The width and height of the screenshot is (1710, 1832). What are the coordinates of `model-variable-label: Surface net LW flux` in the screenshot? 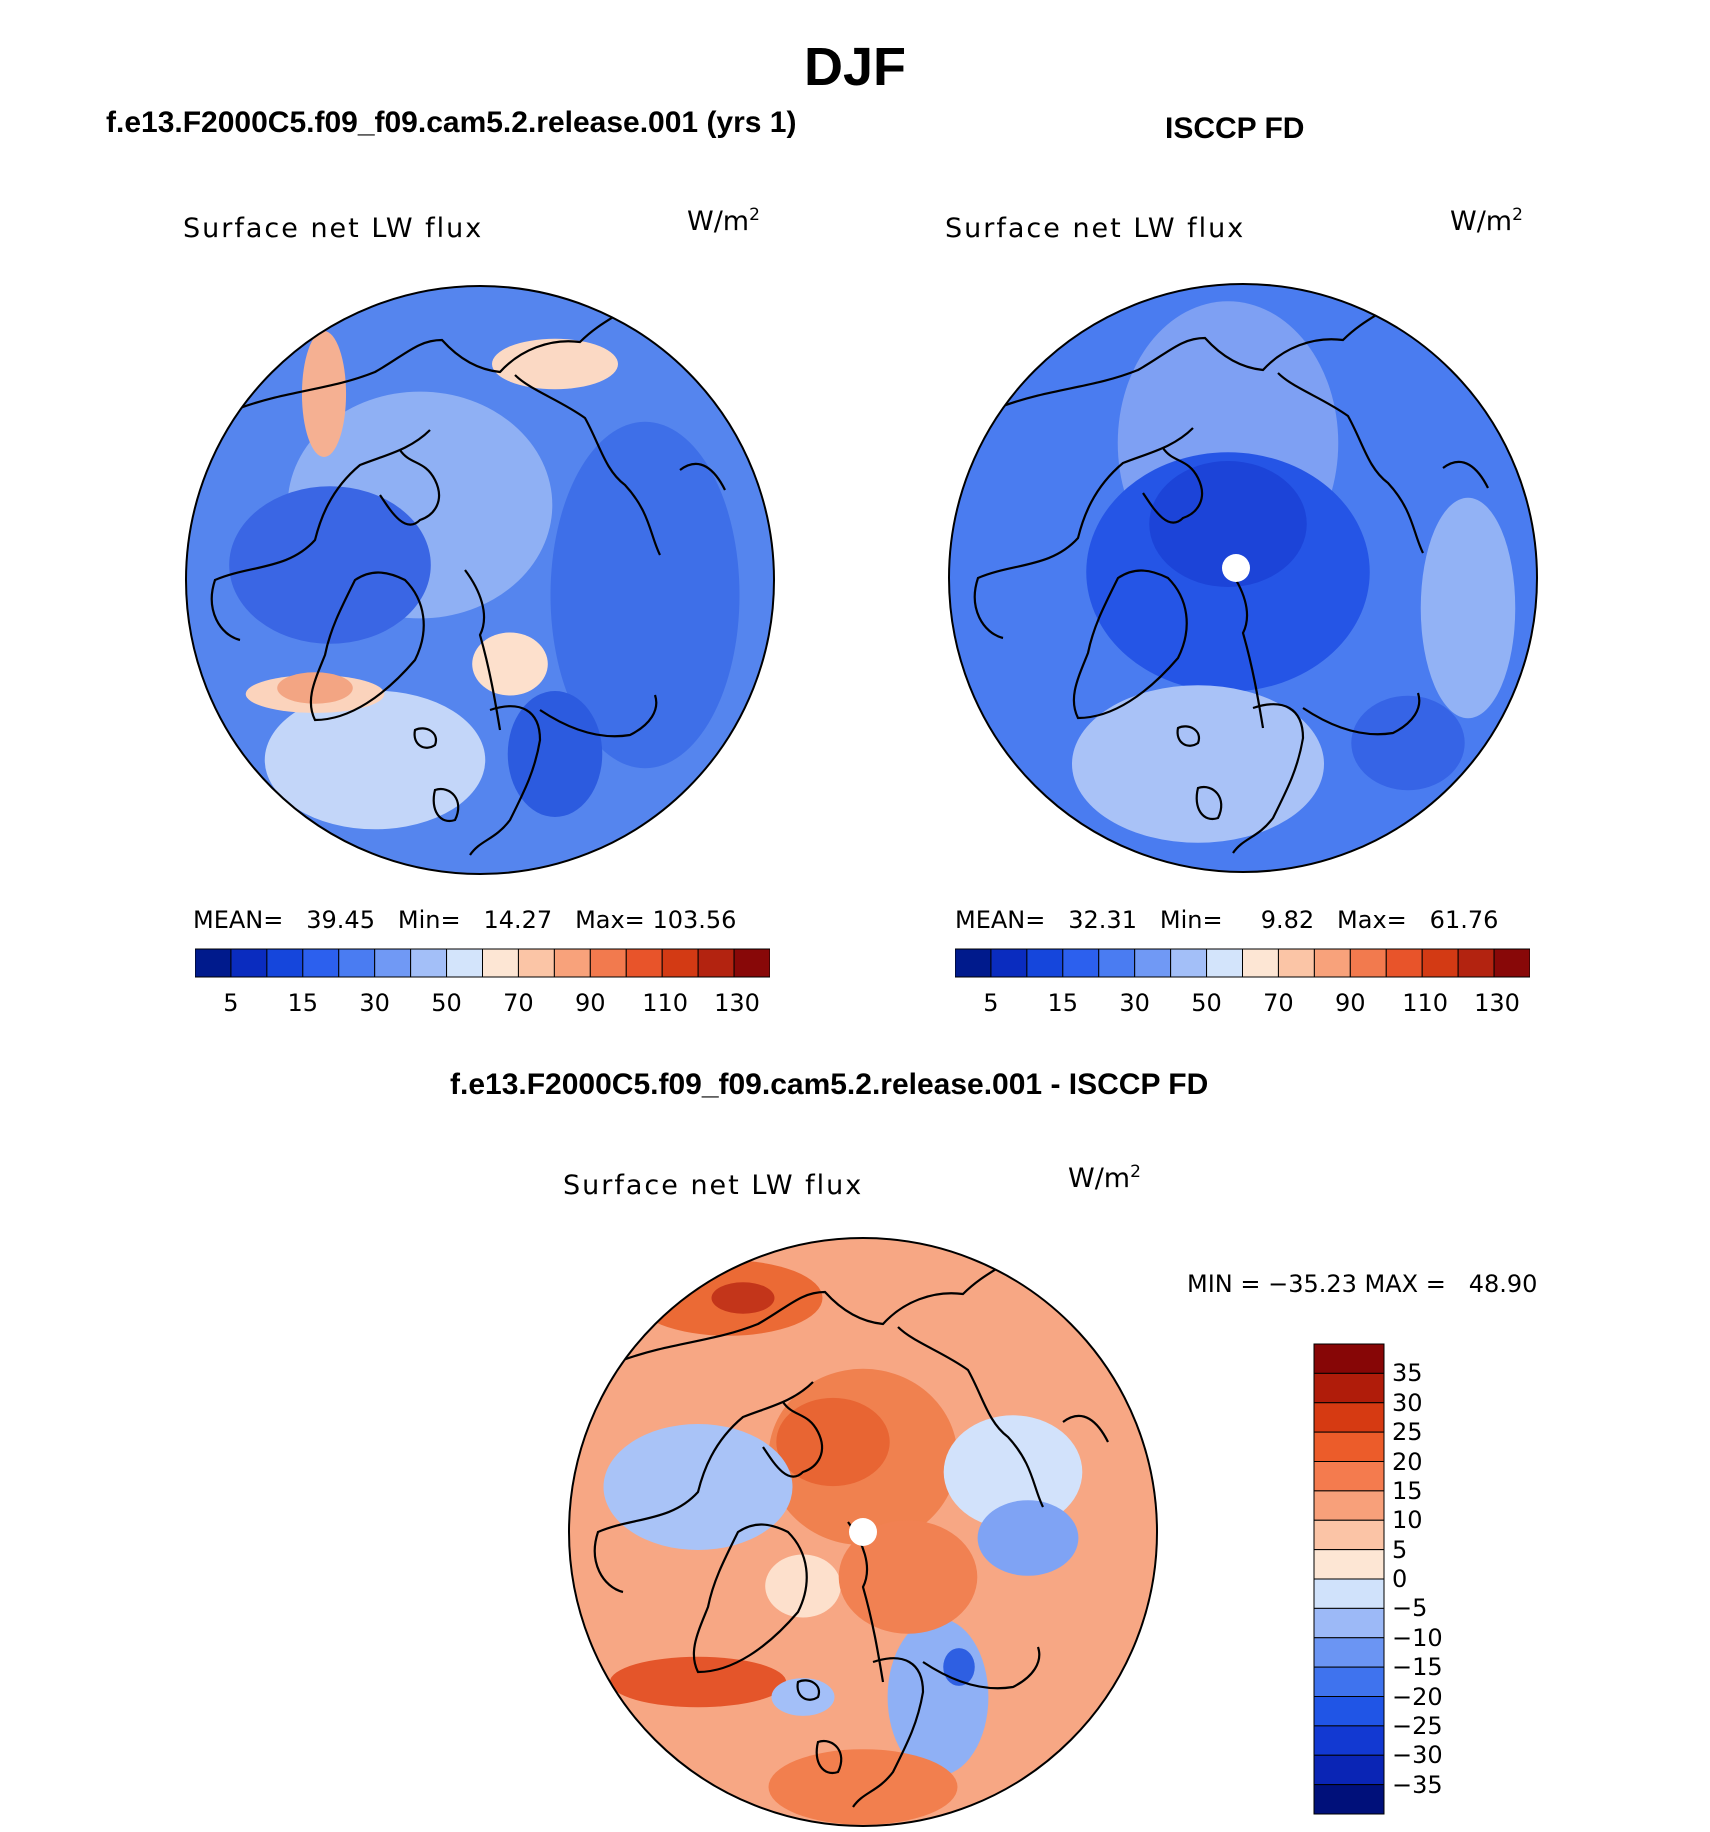 It's located at (333, 228).